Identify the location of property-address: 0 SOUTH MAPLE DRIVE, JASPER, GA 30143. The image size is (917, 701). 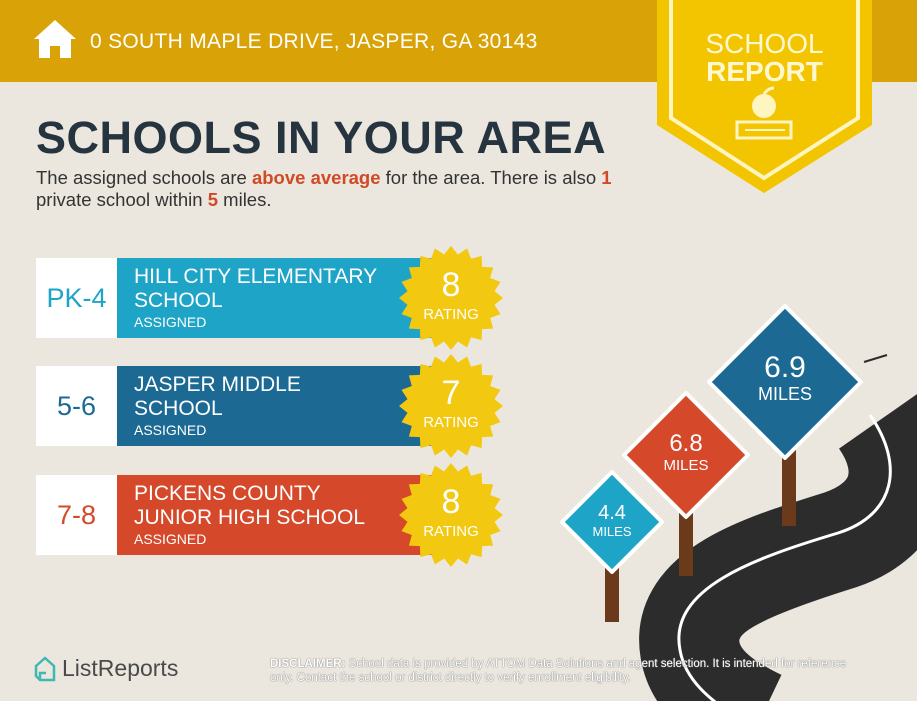
(314, 41).